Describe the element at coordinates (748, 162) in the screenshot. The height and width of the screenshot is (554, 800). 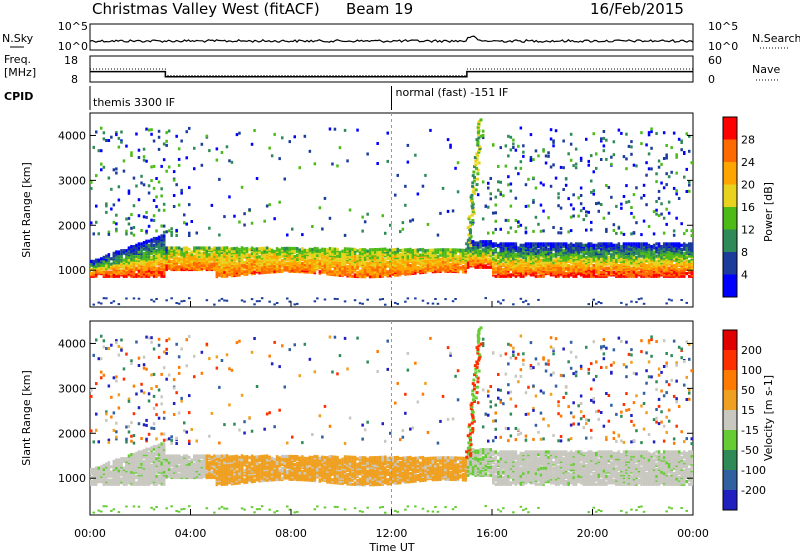
I see `power-colorbar-tick: 24` at that location.